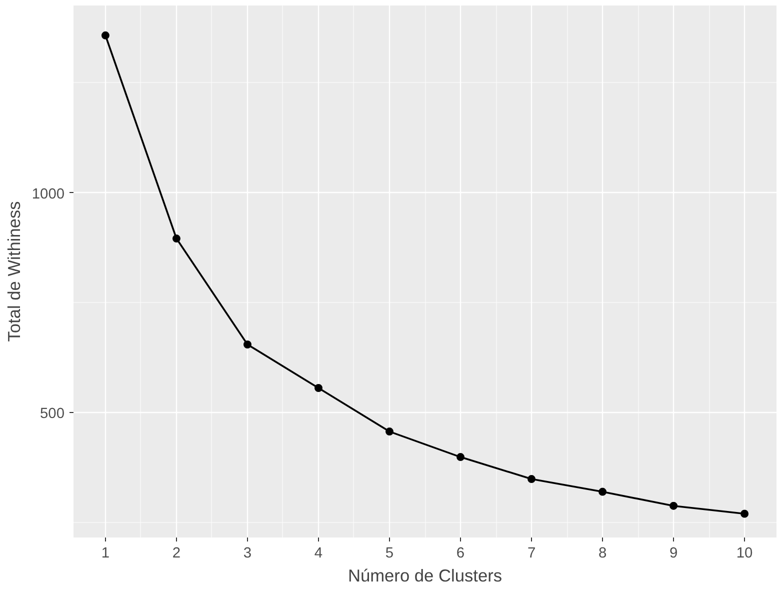 This screenshot has height=597, width=781. What do you see at coordinates (14, 271) in the screenshot?
I see `y-axis-title: Total de Withiness` at bounding box center [14, 271].